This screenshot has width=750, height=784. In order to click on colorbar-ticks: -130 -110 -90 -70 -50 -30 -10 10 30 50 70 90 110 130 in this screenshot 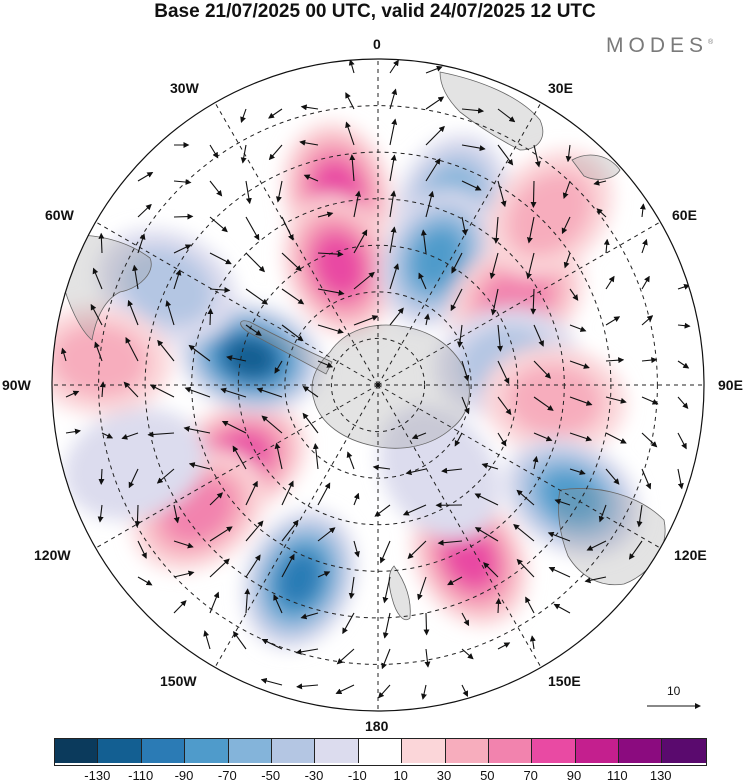, I will do `click(379, 776)`.